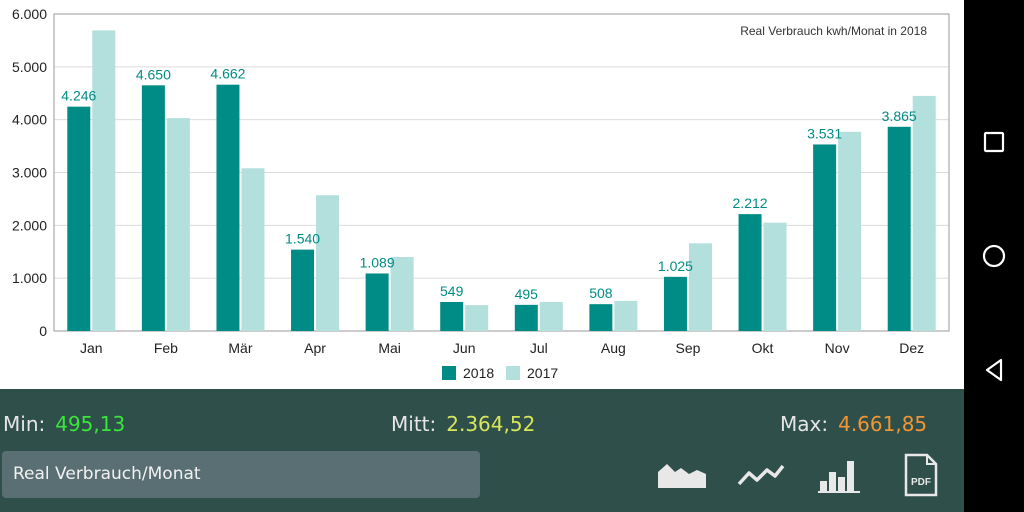  What do you see at coordinates (837, 348) in the screenshot?
I see `x-tick-label: Nov` at bounding box center [837, 348].